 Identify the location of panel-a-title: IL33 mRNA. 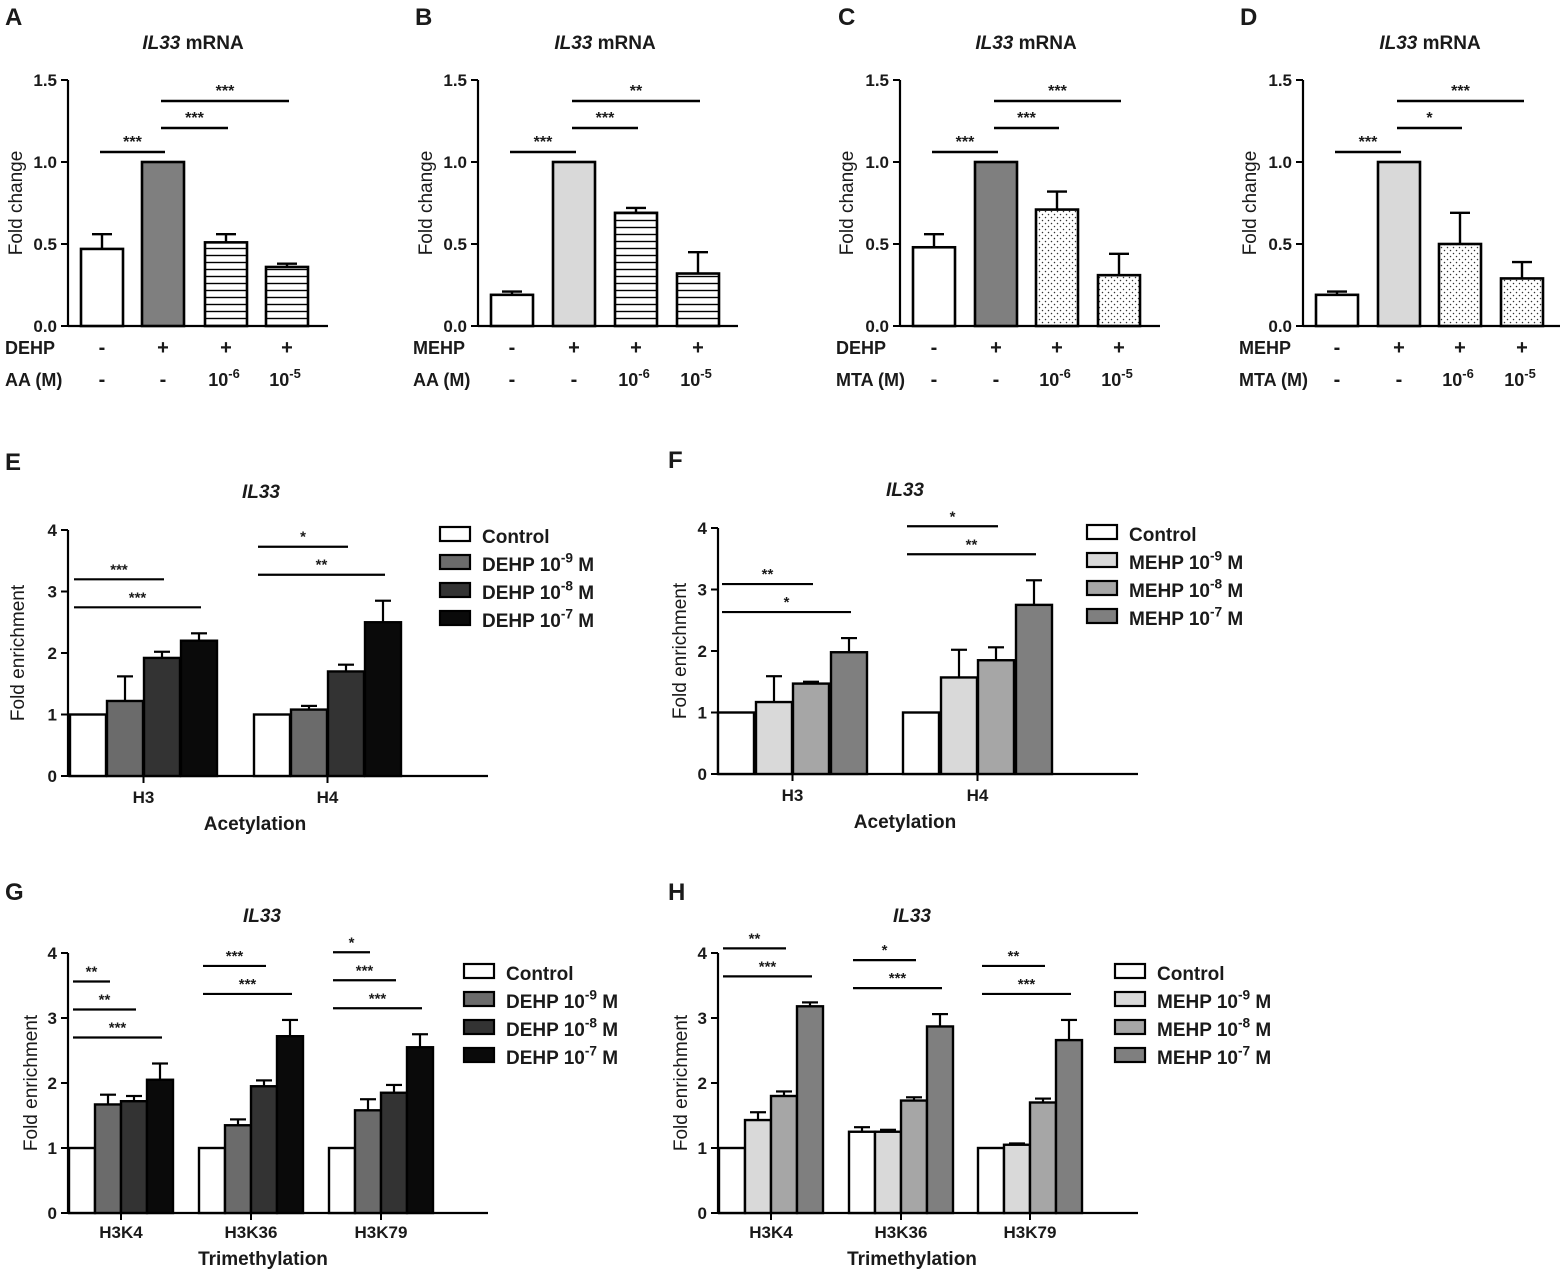
(193, 43).